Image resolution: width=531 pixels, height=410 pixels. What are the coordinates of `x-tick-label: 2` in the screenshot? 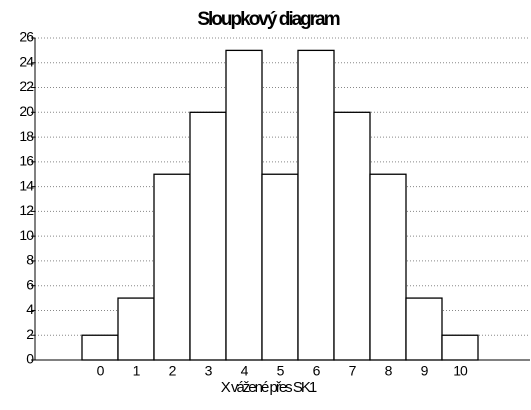 It's located at (173, 371).